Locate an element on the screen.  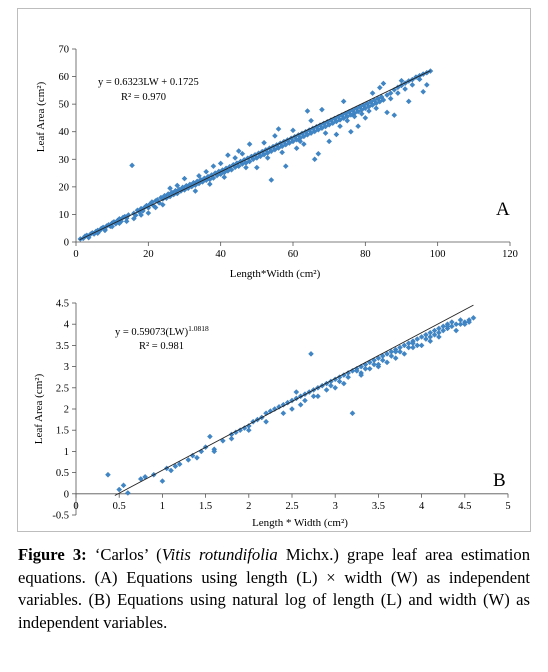
equation-b: y = 0.59073(LW)1.0818 is located at coordinates (162, 331).